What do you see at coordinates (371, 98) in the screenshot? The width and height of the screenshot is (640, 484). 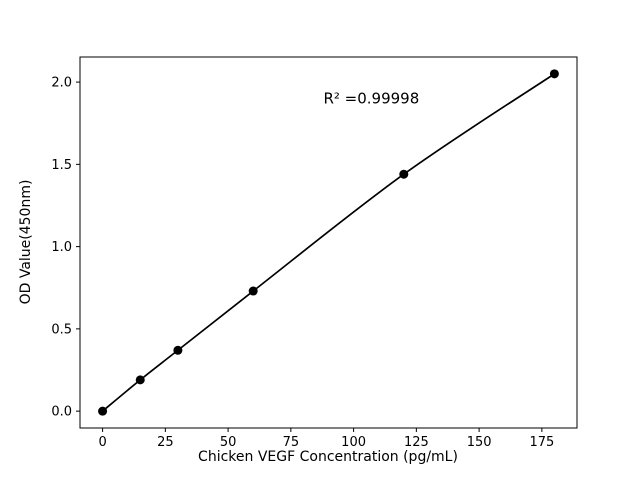 I see `r-squared-annotation: R² =0.99998` at bounding box center [371, 98].